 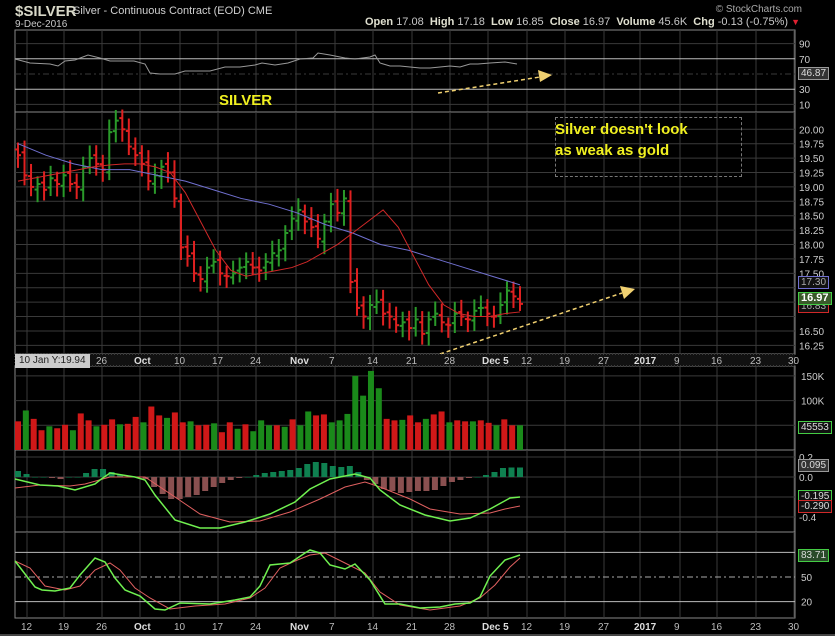 I want to click on down-arrow-icon: ▼, so click(x=796, y=22).